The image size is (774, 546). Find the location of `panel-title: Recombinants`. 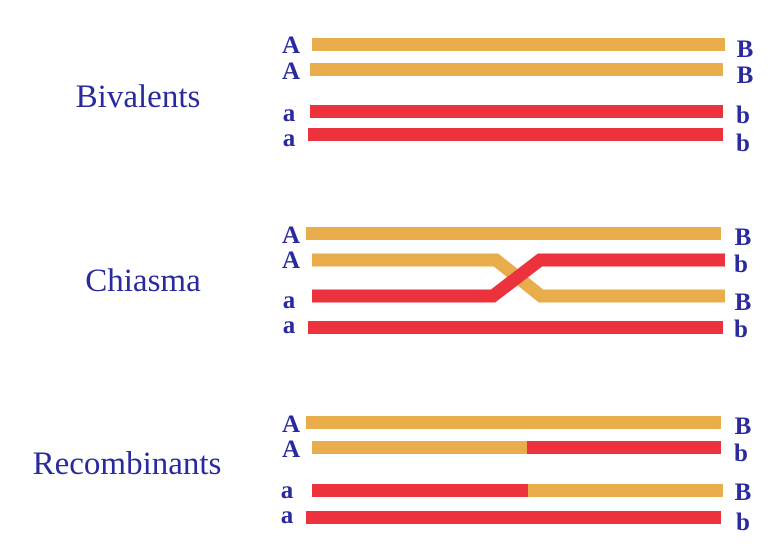

panel-title: Recombinants is located at coordinates (127, 464).